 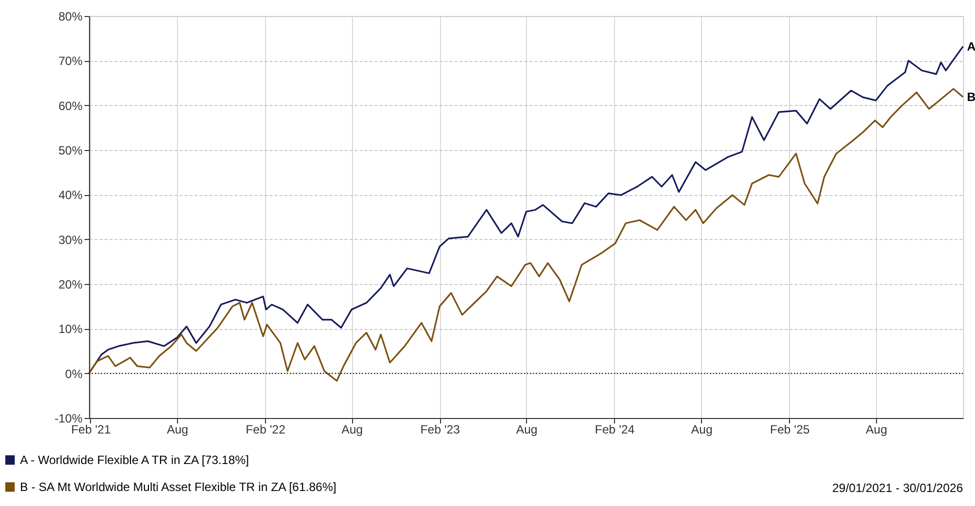 What do you see at coordinates (68, 419) in the screenshot?
I see `y-tick-label: -10%` at bounding box center [68, 419].